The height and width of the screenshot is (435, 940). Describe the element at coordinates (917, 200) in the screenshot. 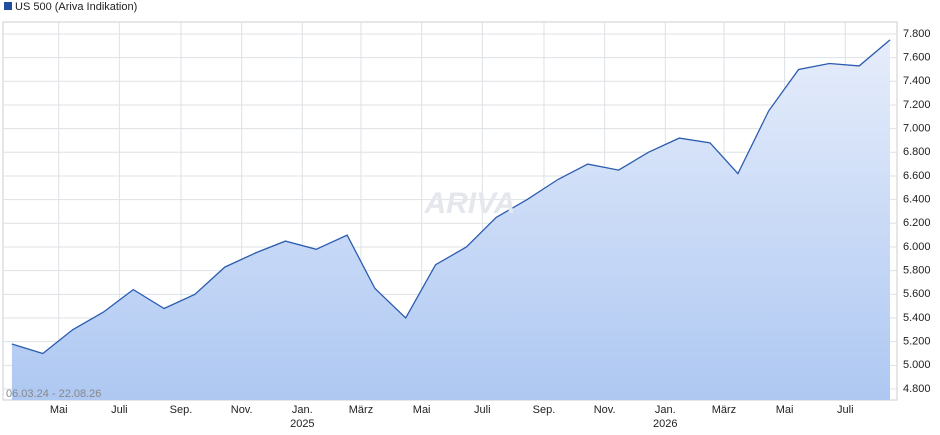

I see `y-tick-label: 6.400` at that location.